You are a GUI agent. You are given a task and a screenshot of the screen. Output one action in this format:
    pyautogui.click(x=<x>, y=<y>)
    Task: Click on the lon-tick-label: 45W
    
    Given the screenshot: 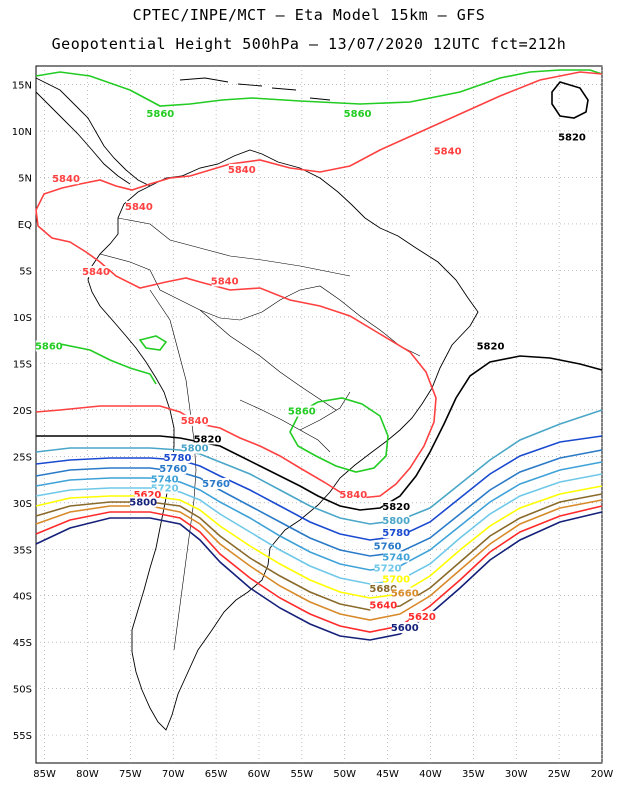 What is the action you would take?
    pyautogui.click(x=387, y=774)
    